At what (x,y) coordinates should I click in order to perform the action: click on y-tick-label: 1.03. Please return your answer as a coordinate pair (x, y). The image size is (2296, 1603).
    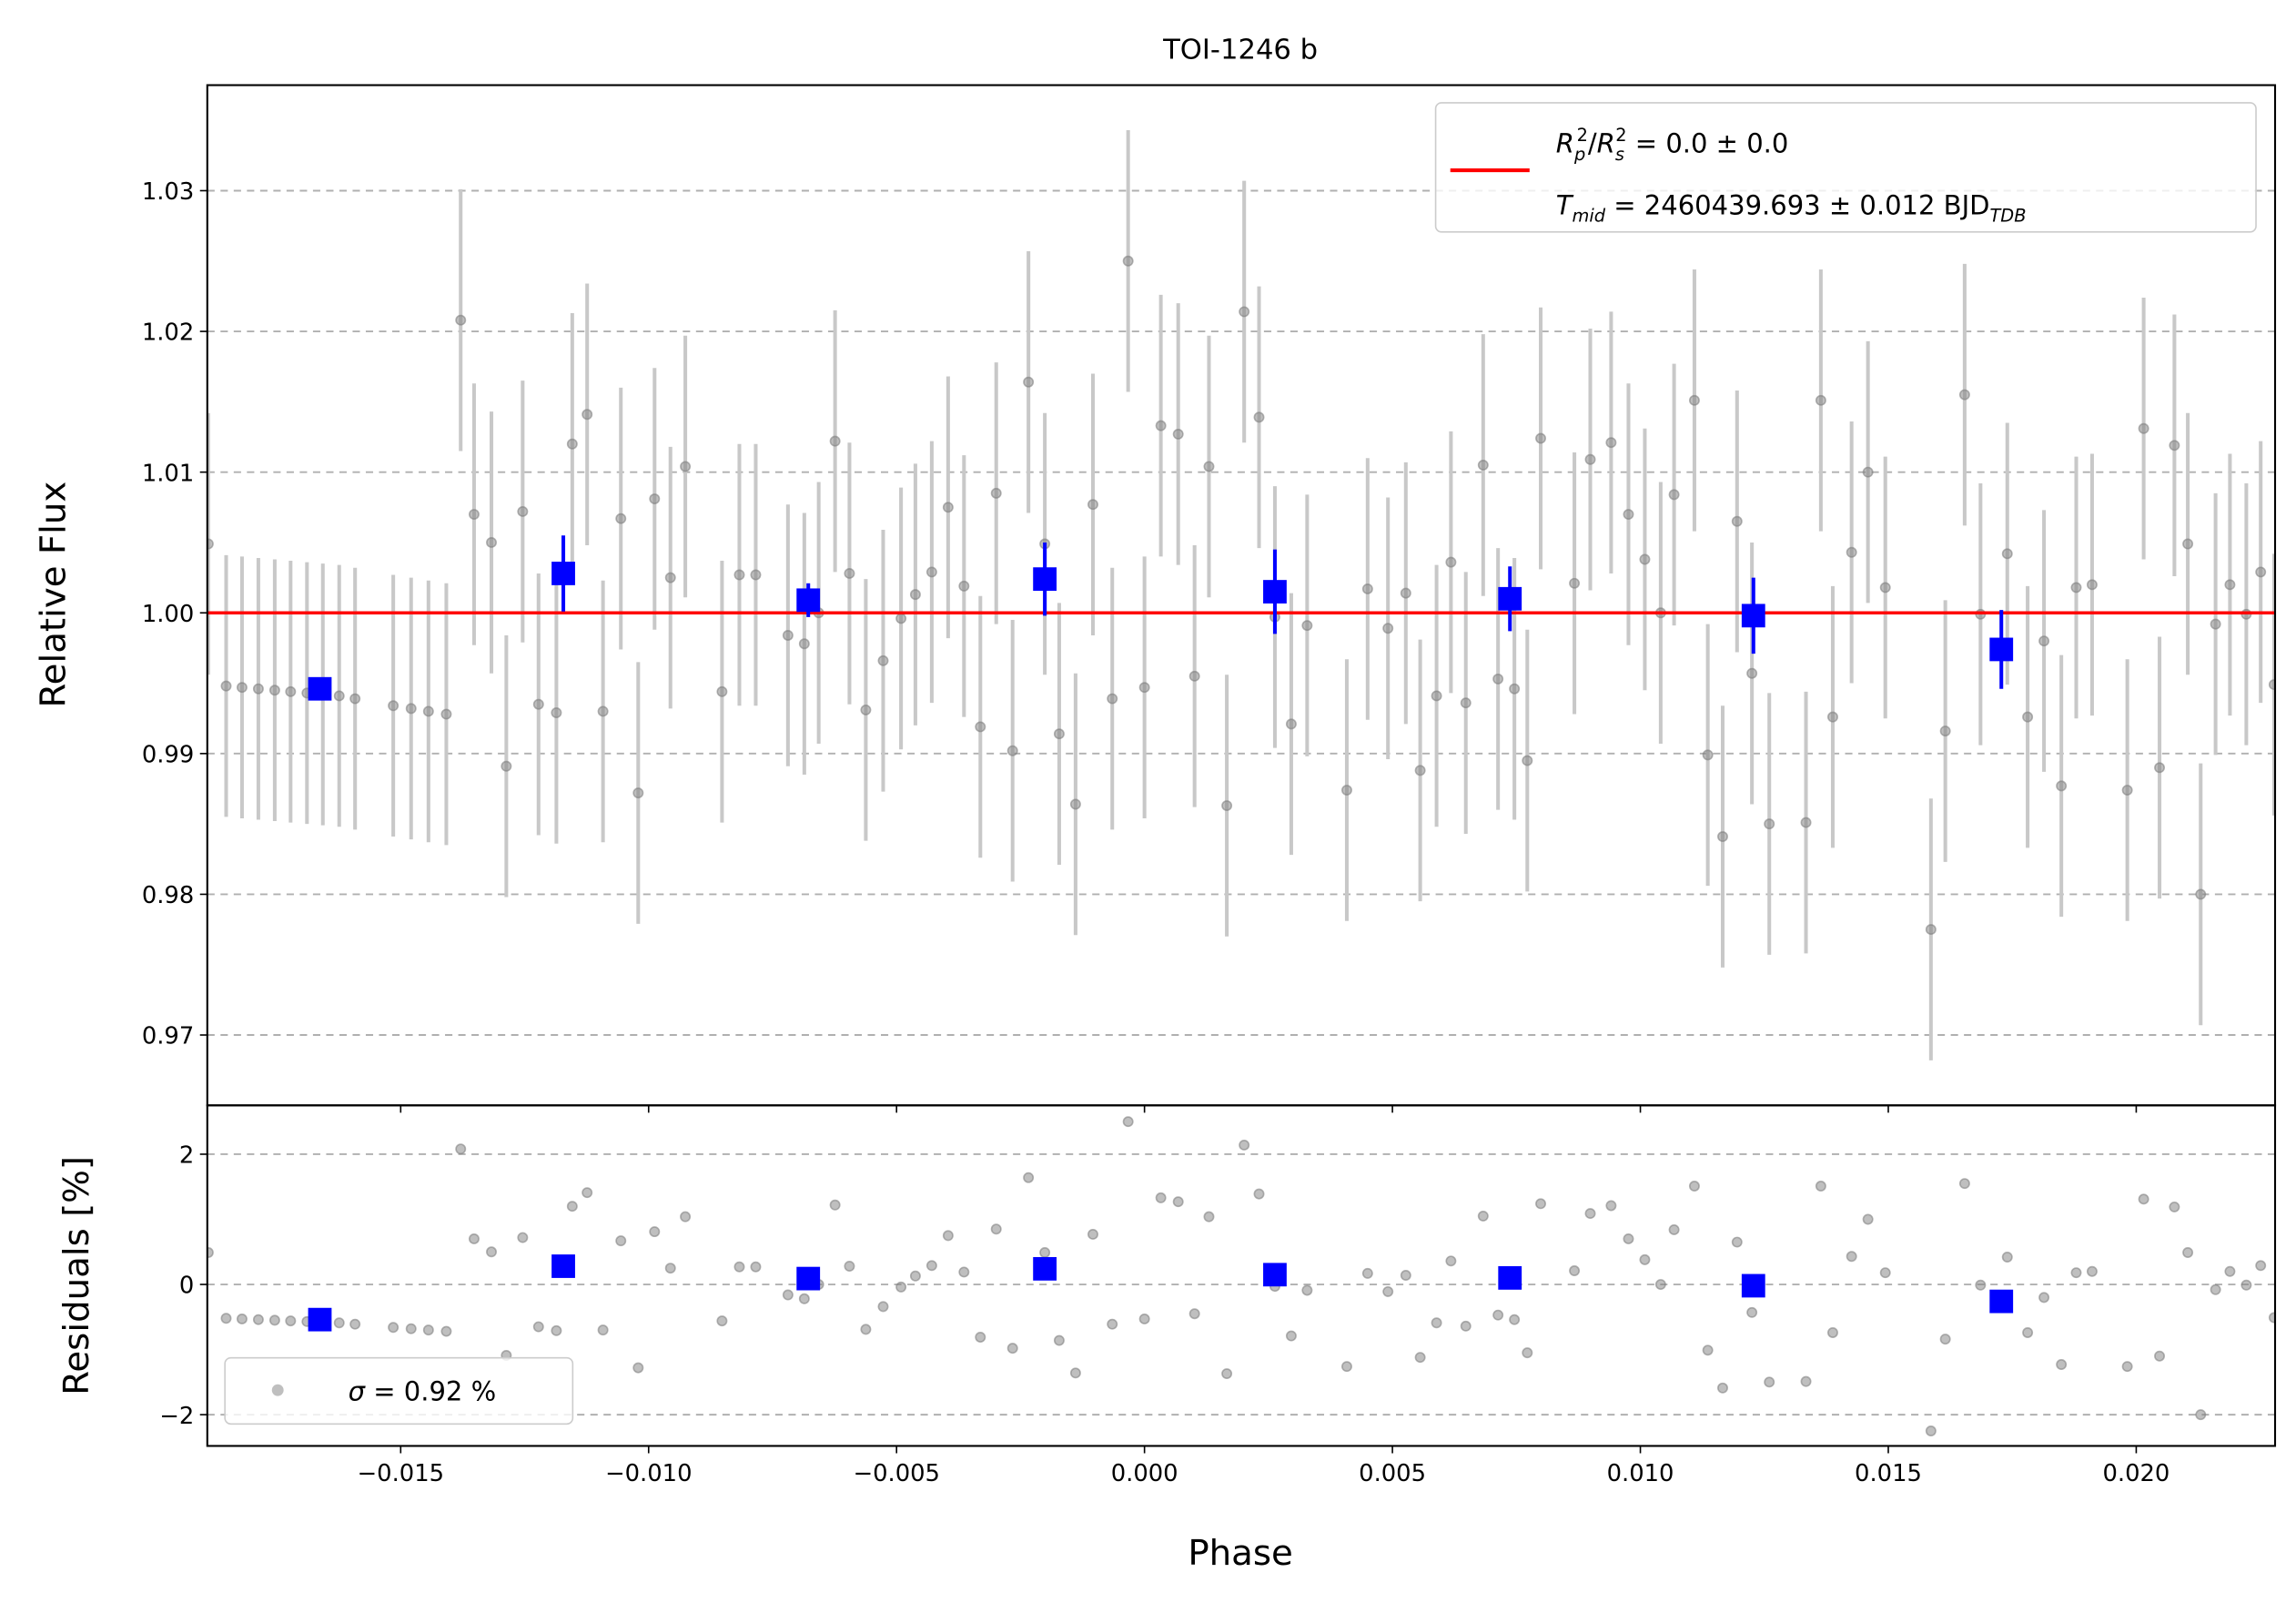
    Looking at the image, I should click on (168, 192).